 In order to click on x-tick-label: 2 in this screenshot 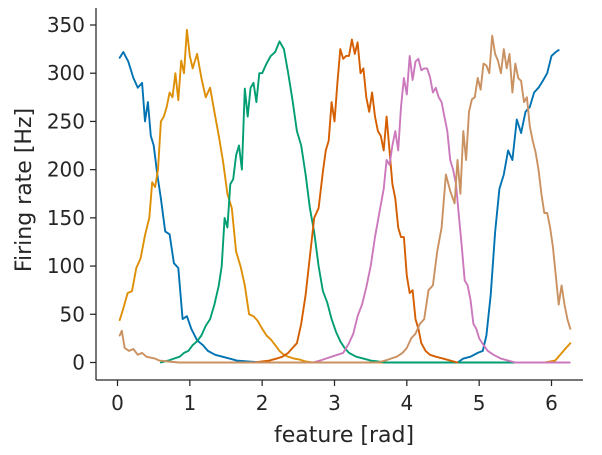, I will do `click(262, 403)`.